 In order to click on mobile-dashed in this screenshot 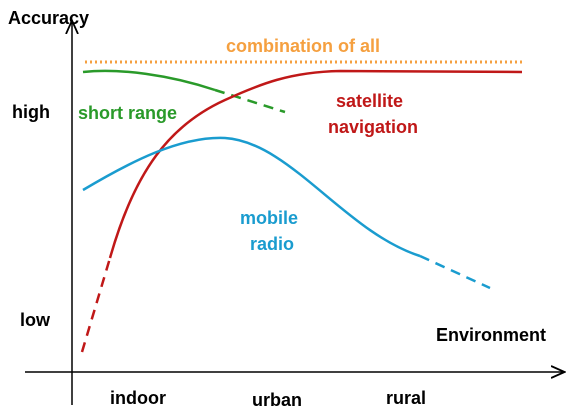, I will do `click(455, 272)`.